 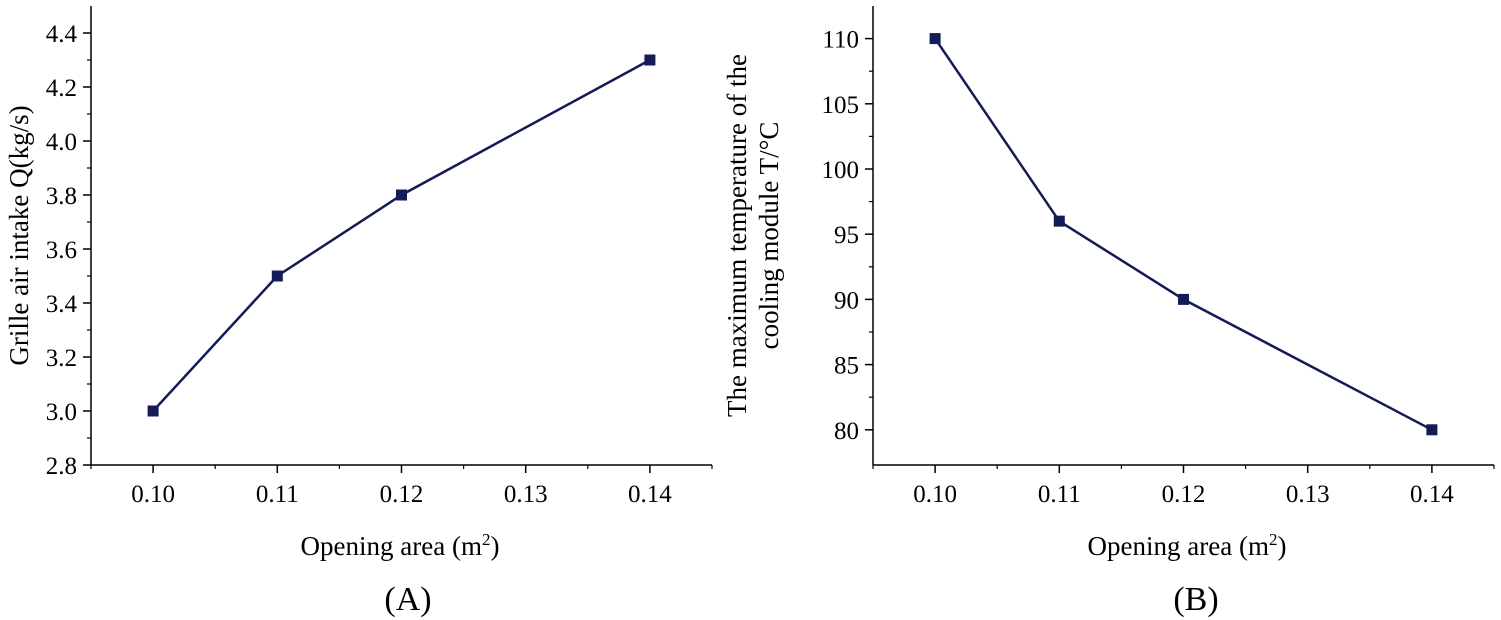 I want to click on panel-label: (A), so click(x=407, y=599).